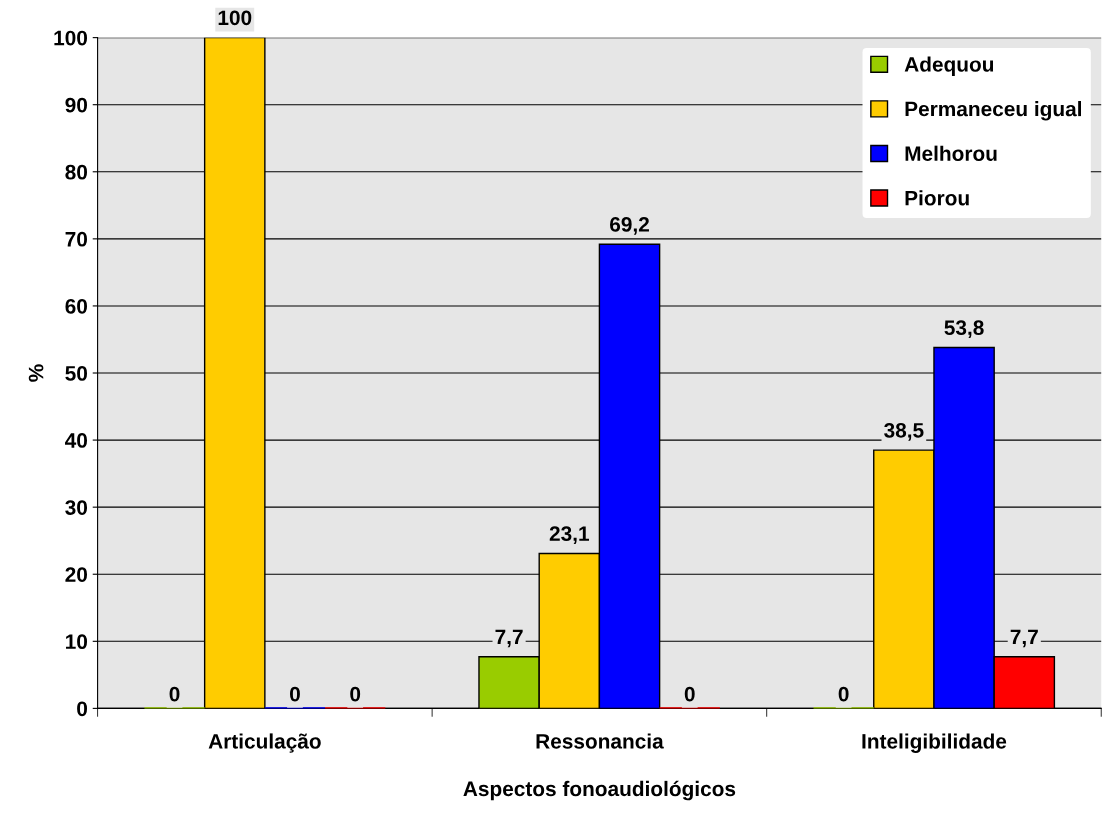  I want to click on y-tick-label: 90, so click(76, 105).